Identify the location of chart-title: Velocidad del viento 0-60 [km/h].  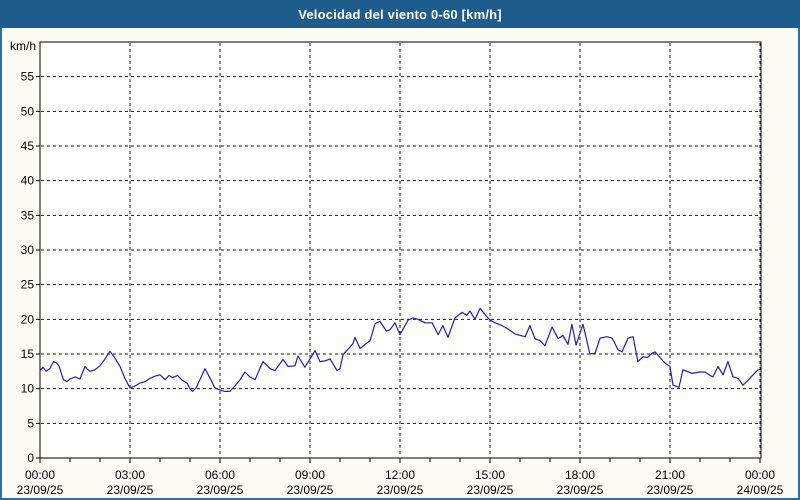
(400, 14).